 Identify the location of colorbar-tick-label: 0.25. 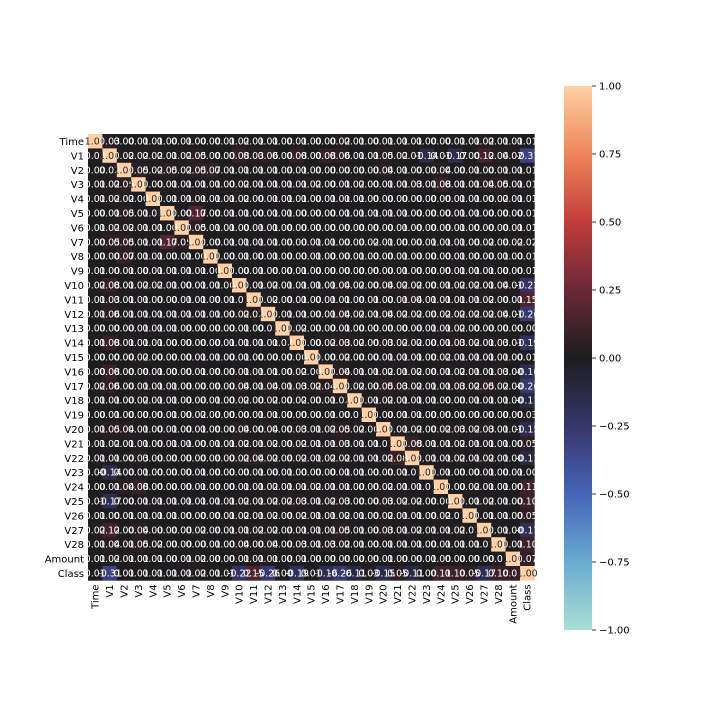
(610, 291).